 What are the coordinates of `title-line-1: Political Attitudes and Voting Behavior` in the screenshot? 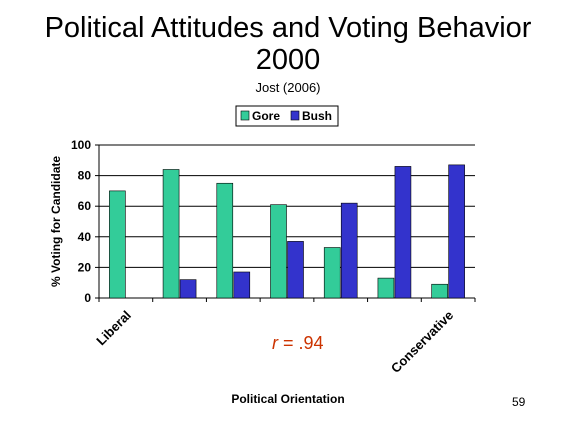 It's located at (288, 28).